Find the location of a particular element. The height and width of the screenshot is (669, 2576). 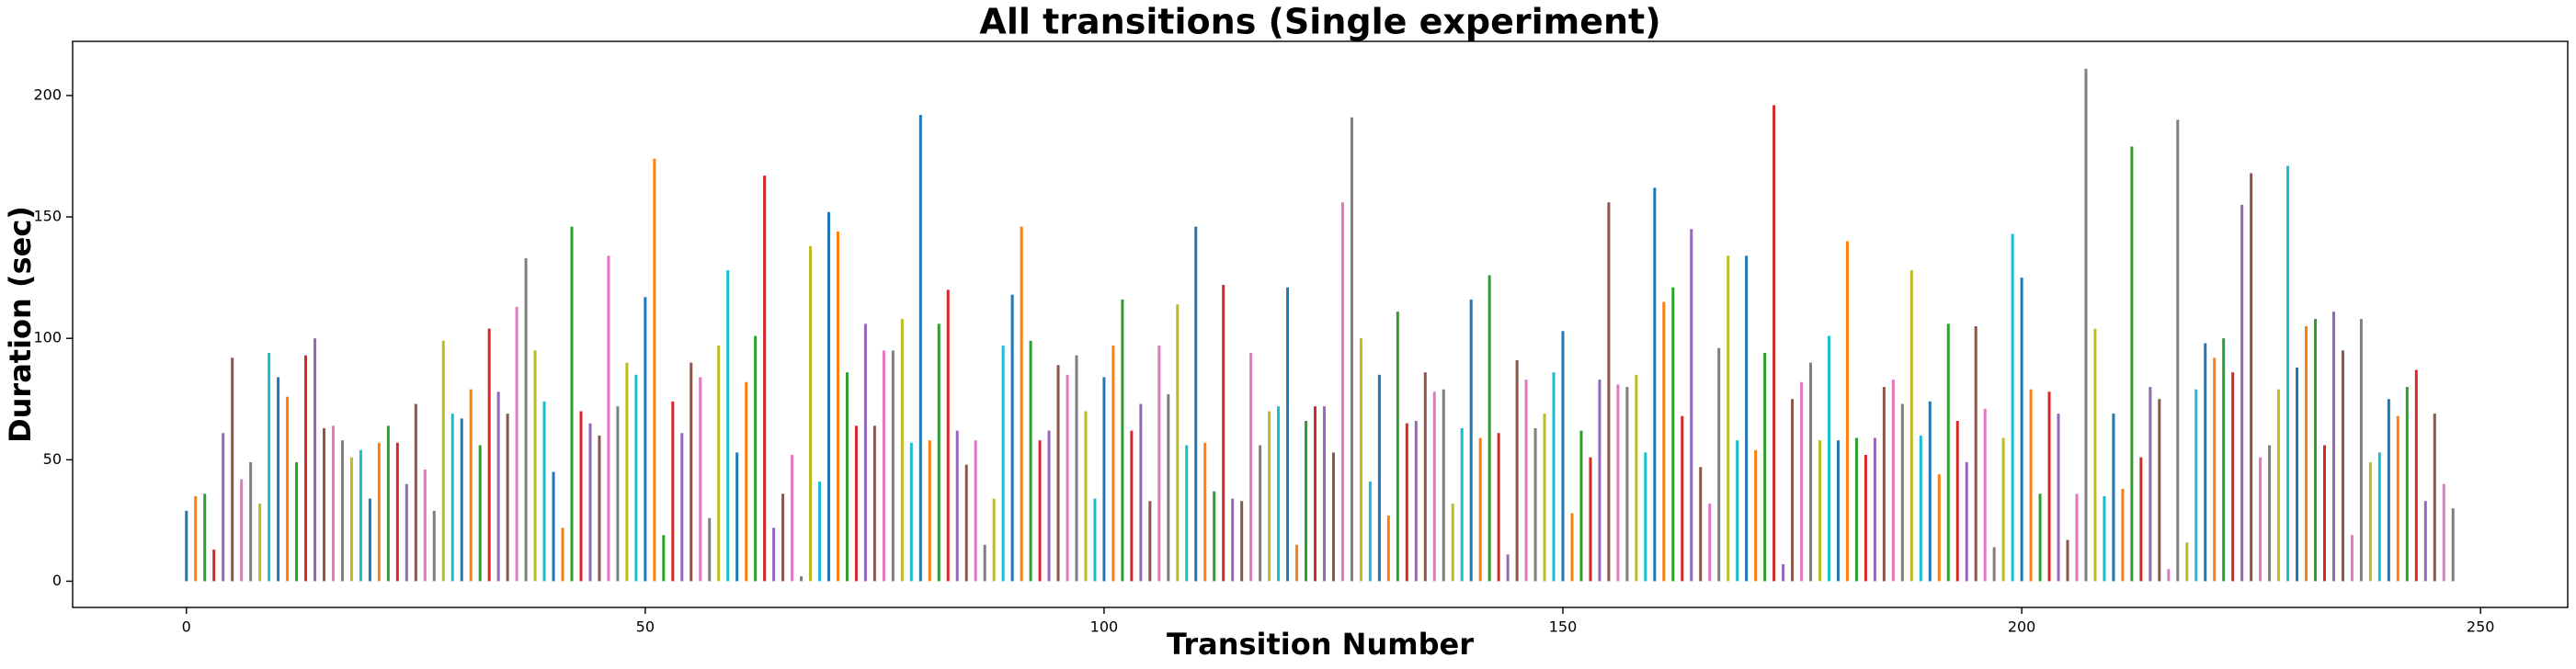

y-tick-label: 100 is located at coordinates (47, 337).